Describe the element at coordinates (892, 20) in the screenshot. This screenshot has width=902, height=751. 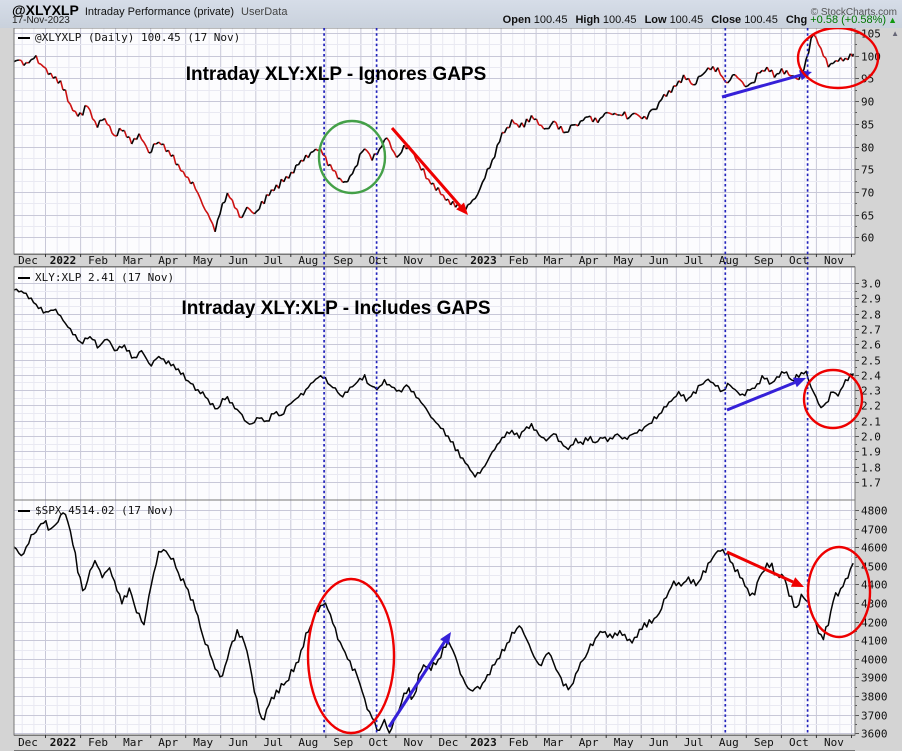
I see `change-up-icon: ▲` at that location.